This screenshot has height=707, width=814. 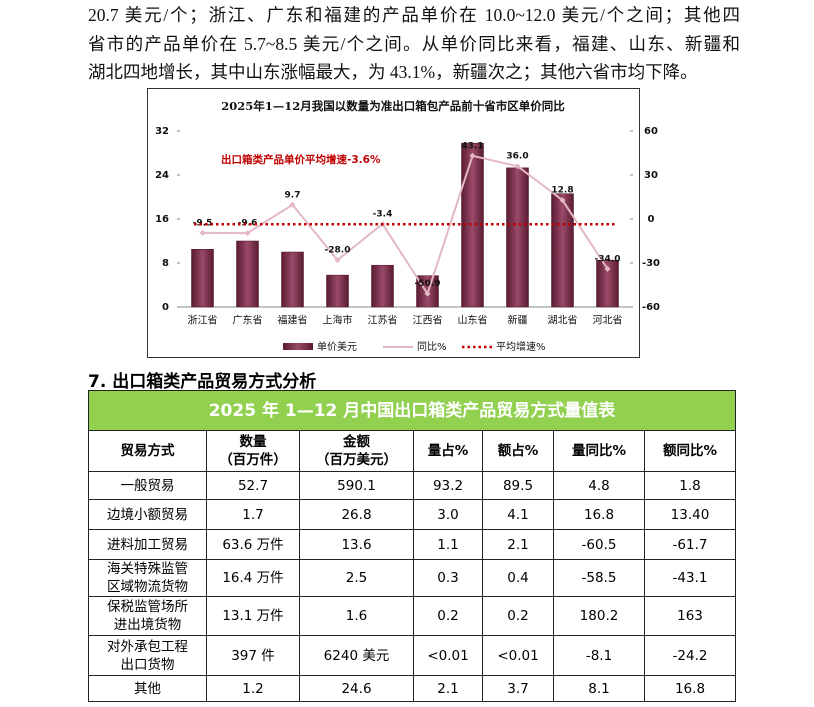 I want to click on header-cell: 量占%, so click(x=448, y=451).